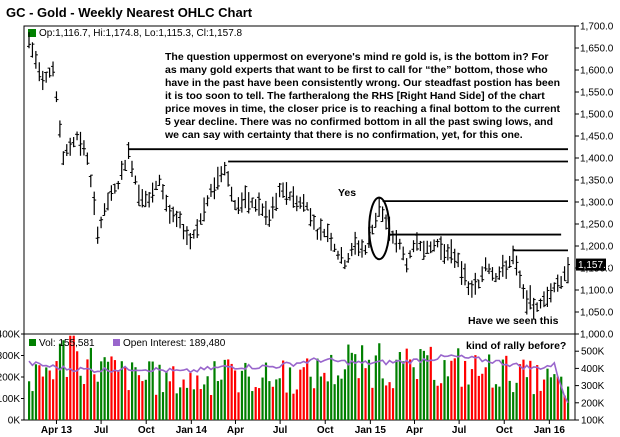  What do you see at coordinates (10, 356) in the screenshot?
I see `volume-tick-label: 300K` at bounding box center [10, 356].